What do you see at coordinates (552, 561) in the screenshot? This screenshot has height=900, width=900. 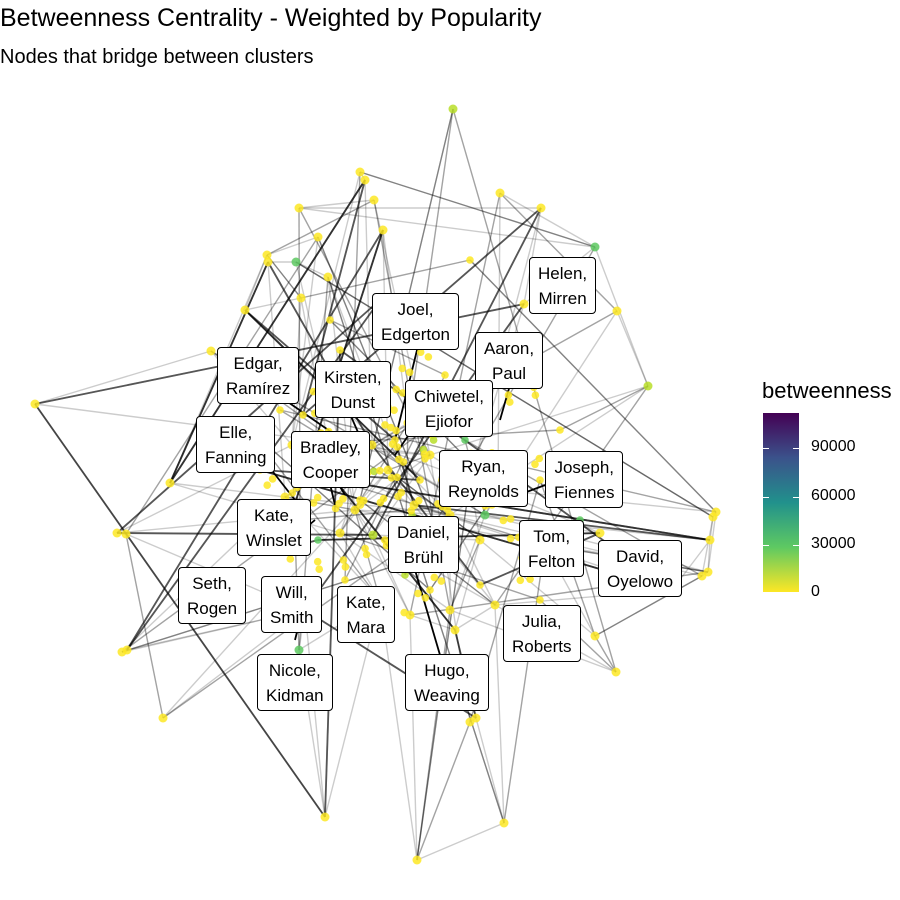 I see `label-line: Felton` at bounding box center [552, 561].